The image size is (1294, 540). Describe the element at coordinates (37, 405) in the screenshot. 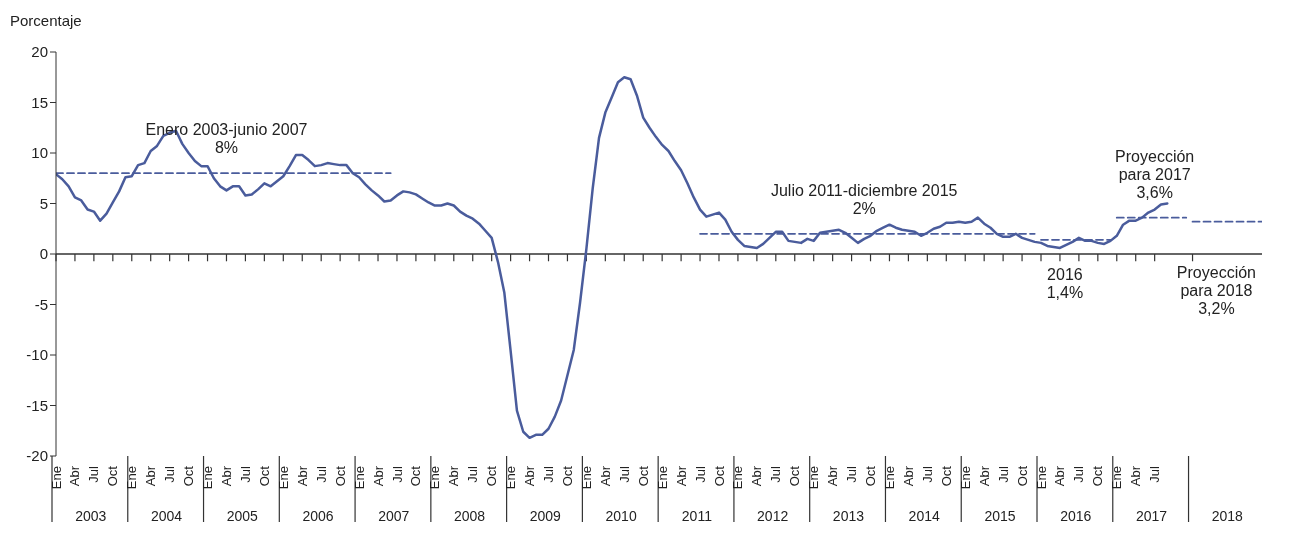

I see `y-tick-label: -15` at that location.